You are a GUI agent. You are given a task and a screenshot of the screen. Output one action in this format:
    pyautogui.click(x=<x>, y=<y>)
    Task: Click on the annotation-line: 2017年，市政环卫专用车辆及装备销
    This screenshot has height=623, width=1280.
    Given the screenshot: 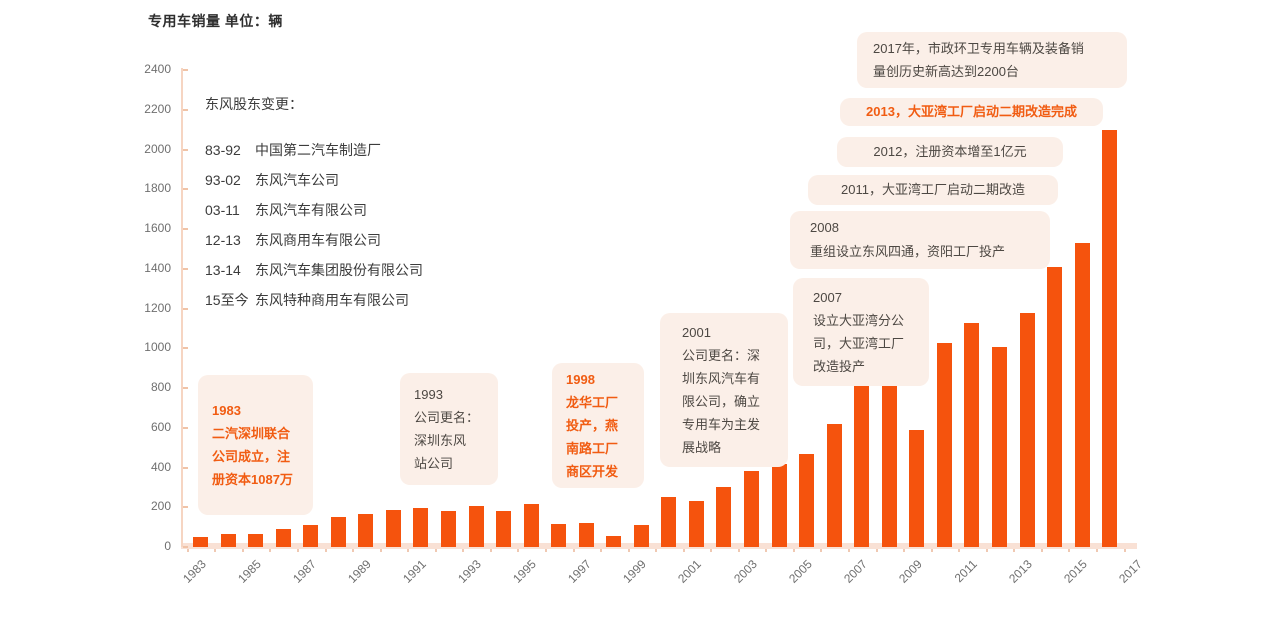 What is the action you would take?
    pyautogui.click(x=978, y=48)
    